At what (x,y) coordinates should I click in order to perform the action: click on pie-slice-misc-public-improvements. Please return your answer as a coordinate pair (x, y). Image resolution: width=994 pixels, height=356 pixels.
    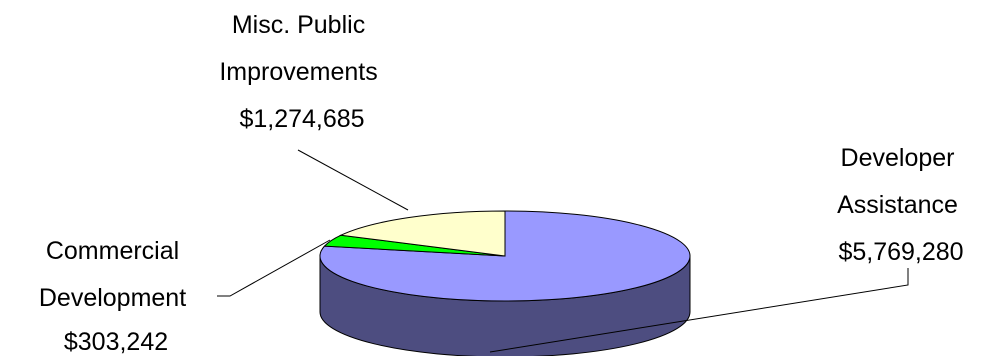
    Looking at the image, I should click on (422, 233).